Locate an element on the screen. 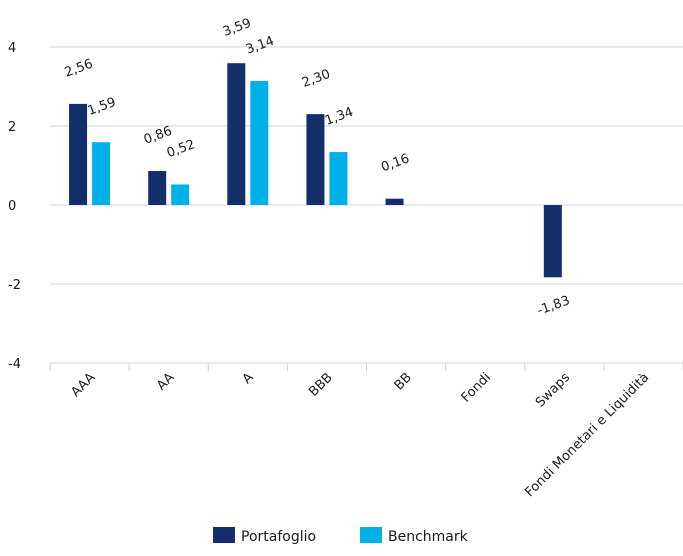 Image resolution: width=683 pixels, height=556 pixels. y-tick-label: 2 is located at coordinates (12, 127).